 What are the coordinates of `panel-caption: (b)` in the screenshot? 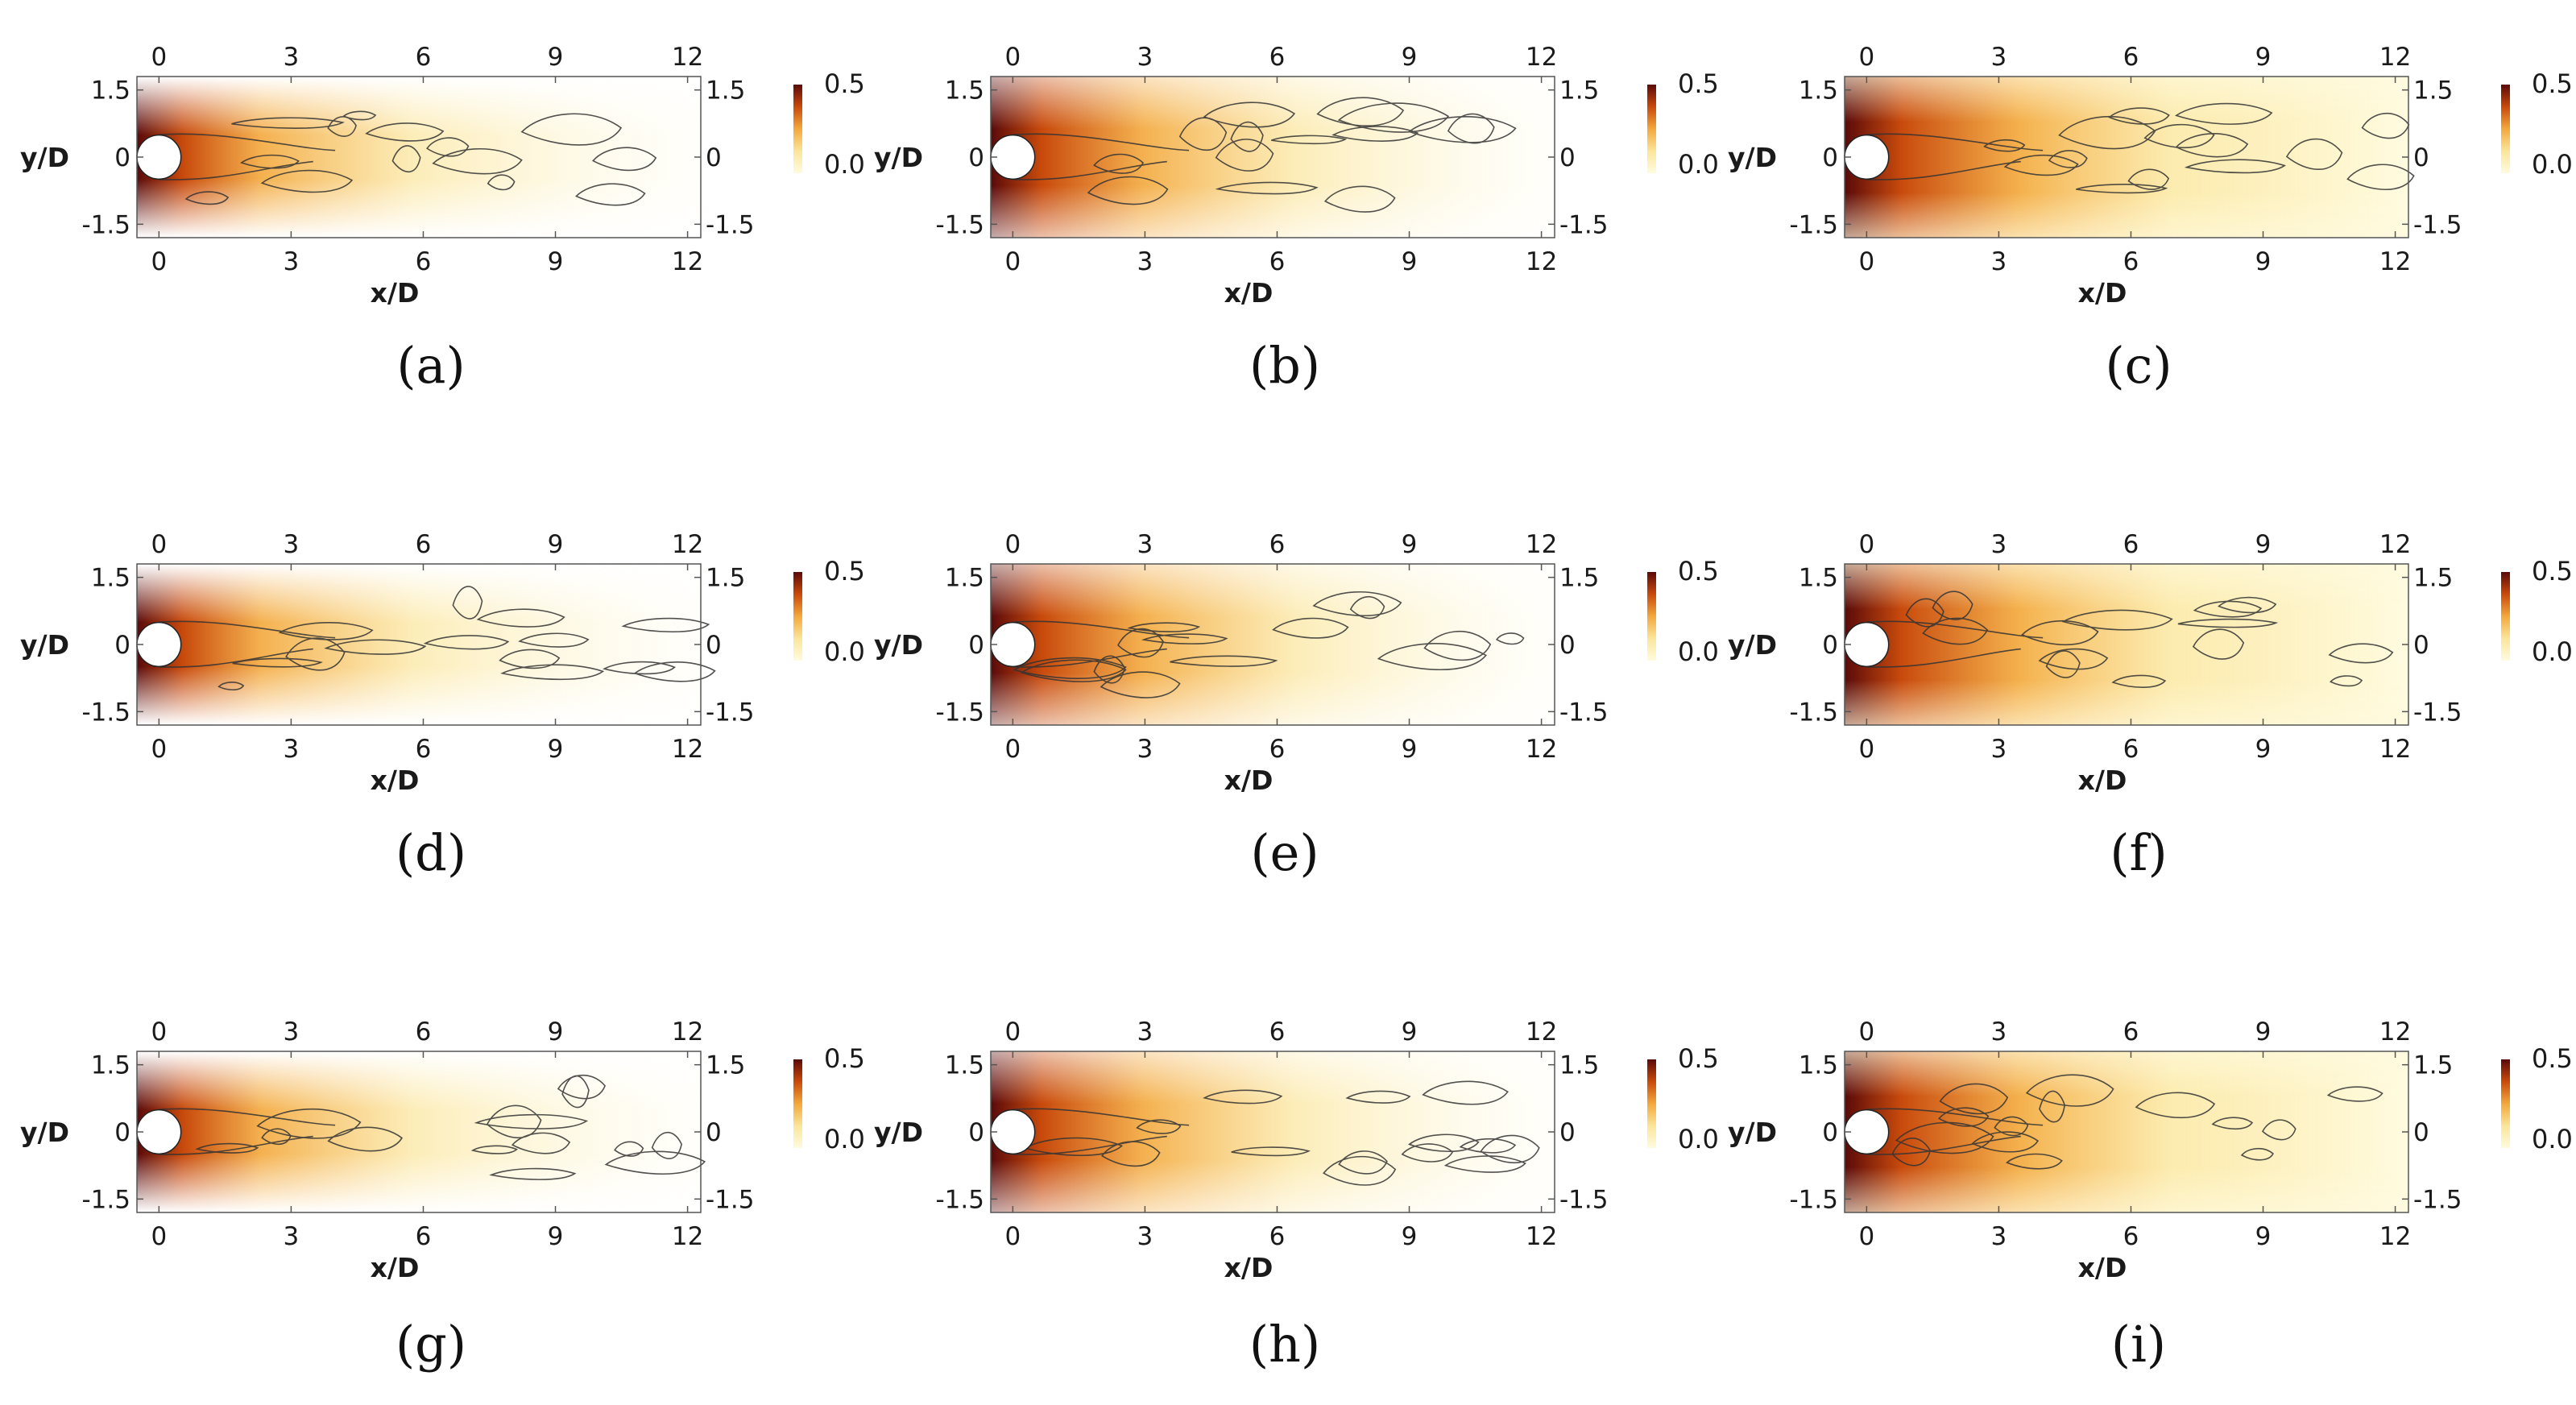 It's located at (1284, 365).